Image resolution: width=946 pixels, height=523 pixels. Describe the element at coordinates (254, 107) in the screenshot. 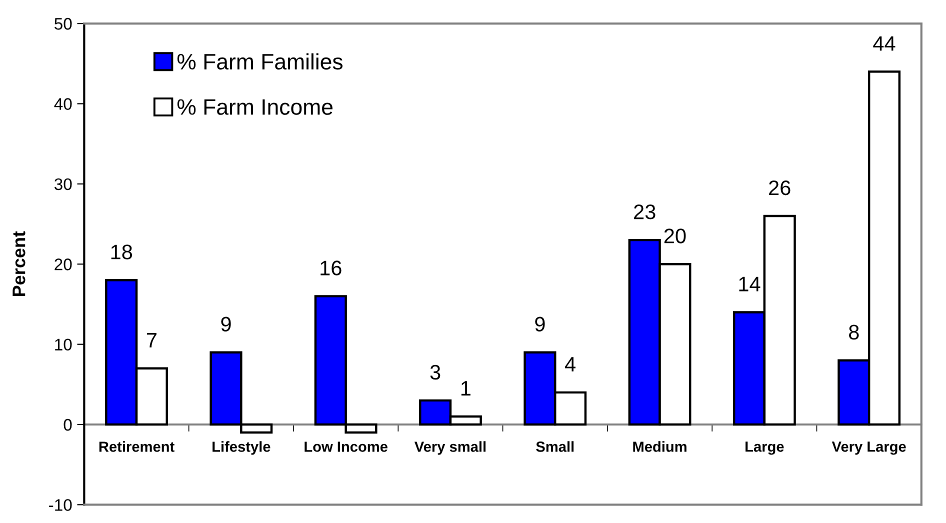

I see `legend-label: % Farm Income` at that location.